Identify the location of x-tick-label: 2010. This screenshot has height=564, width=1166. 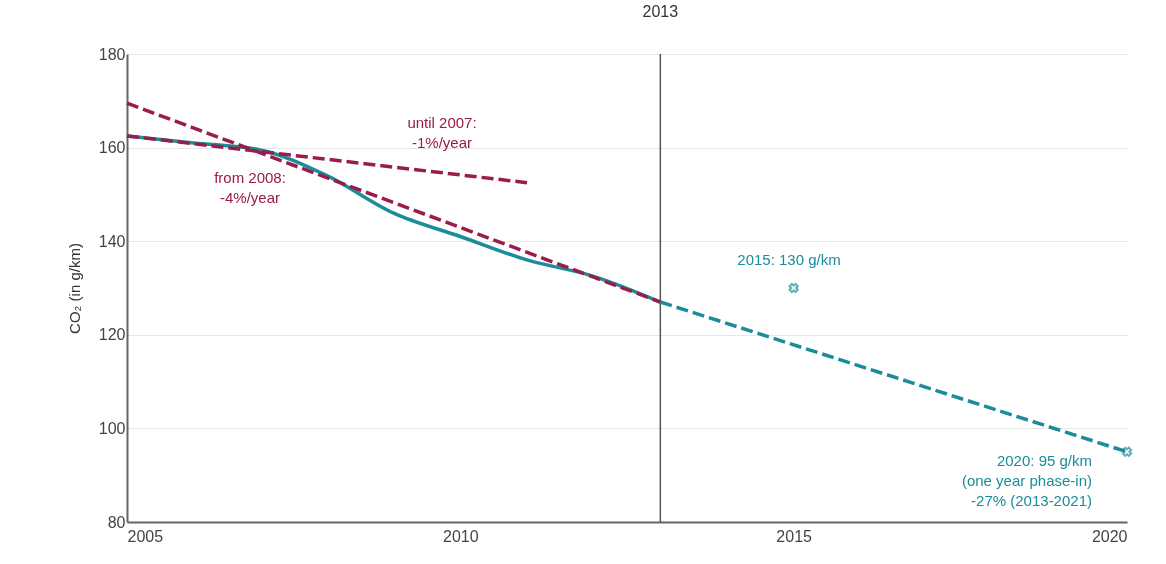
(461, 536).